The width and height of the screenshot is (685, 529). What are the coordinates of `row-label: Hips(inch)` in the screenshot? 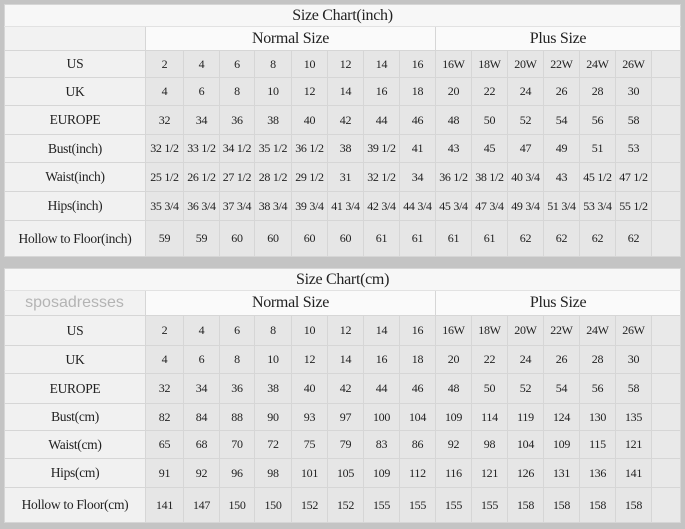 It's located at (75, 206).